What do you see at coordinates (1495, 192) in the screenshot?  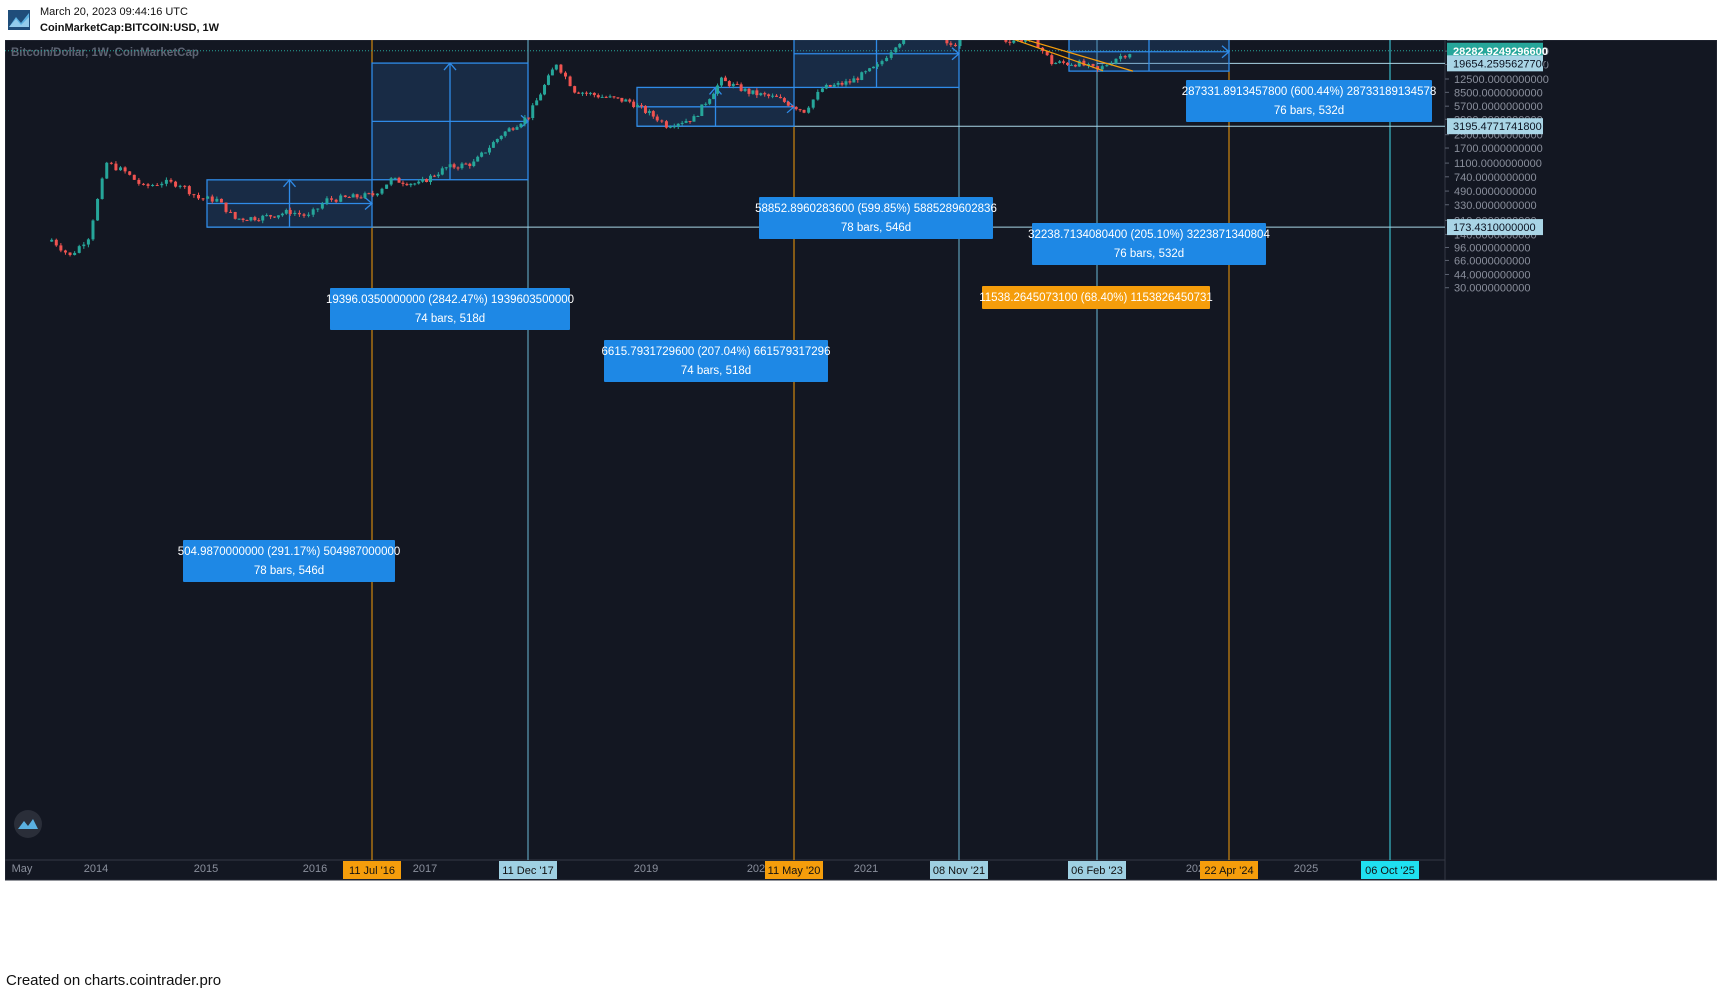 I see `y-tick-label: 490.0000000000` at bounding box center [1495, 192].